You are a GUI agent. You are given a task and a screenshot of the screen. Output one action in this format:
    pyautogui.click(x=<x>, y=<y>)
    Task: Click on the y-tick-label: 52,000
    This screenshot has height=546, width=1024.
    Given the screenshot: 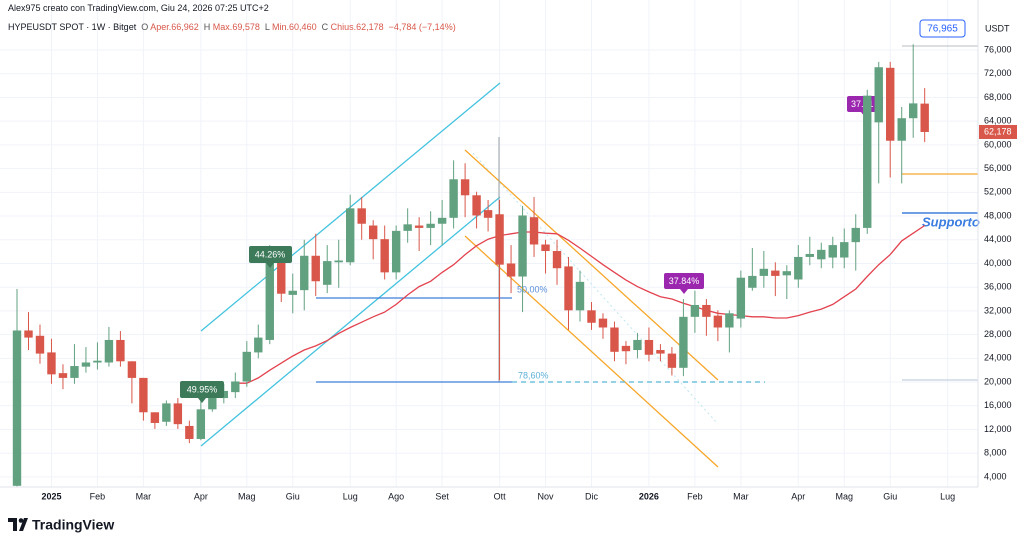 What is the action you would take?
    pyautogui.click(x=998, y=192)
    